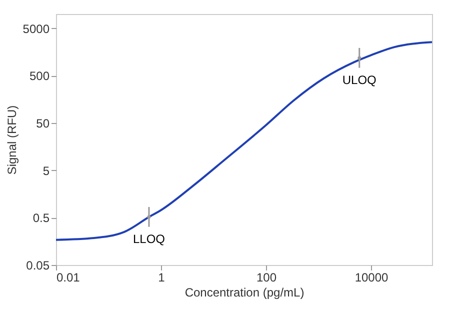 This screenshot has height=325, width=467. What do you see at coordinates (68, 277) in the screenshot?
I see `x-tick-label: 0.01` at bounding box center [68, 277].